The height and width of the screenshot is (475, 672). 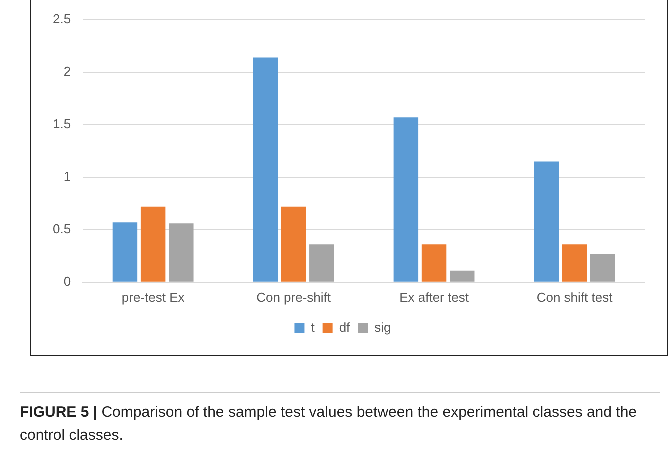 I want to click on y-tick-label: 1, so click(x=68, y=176).